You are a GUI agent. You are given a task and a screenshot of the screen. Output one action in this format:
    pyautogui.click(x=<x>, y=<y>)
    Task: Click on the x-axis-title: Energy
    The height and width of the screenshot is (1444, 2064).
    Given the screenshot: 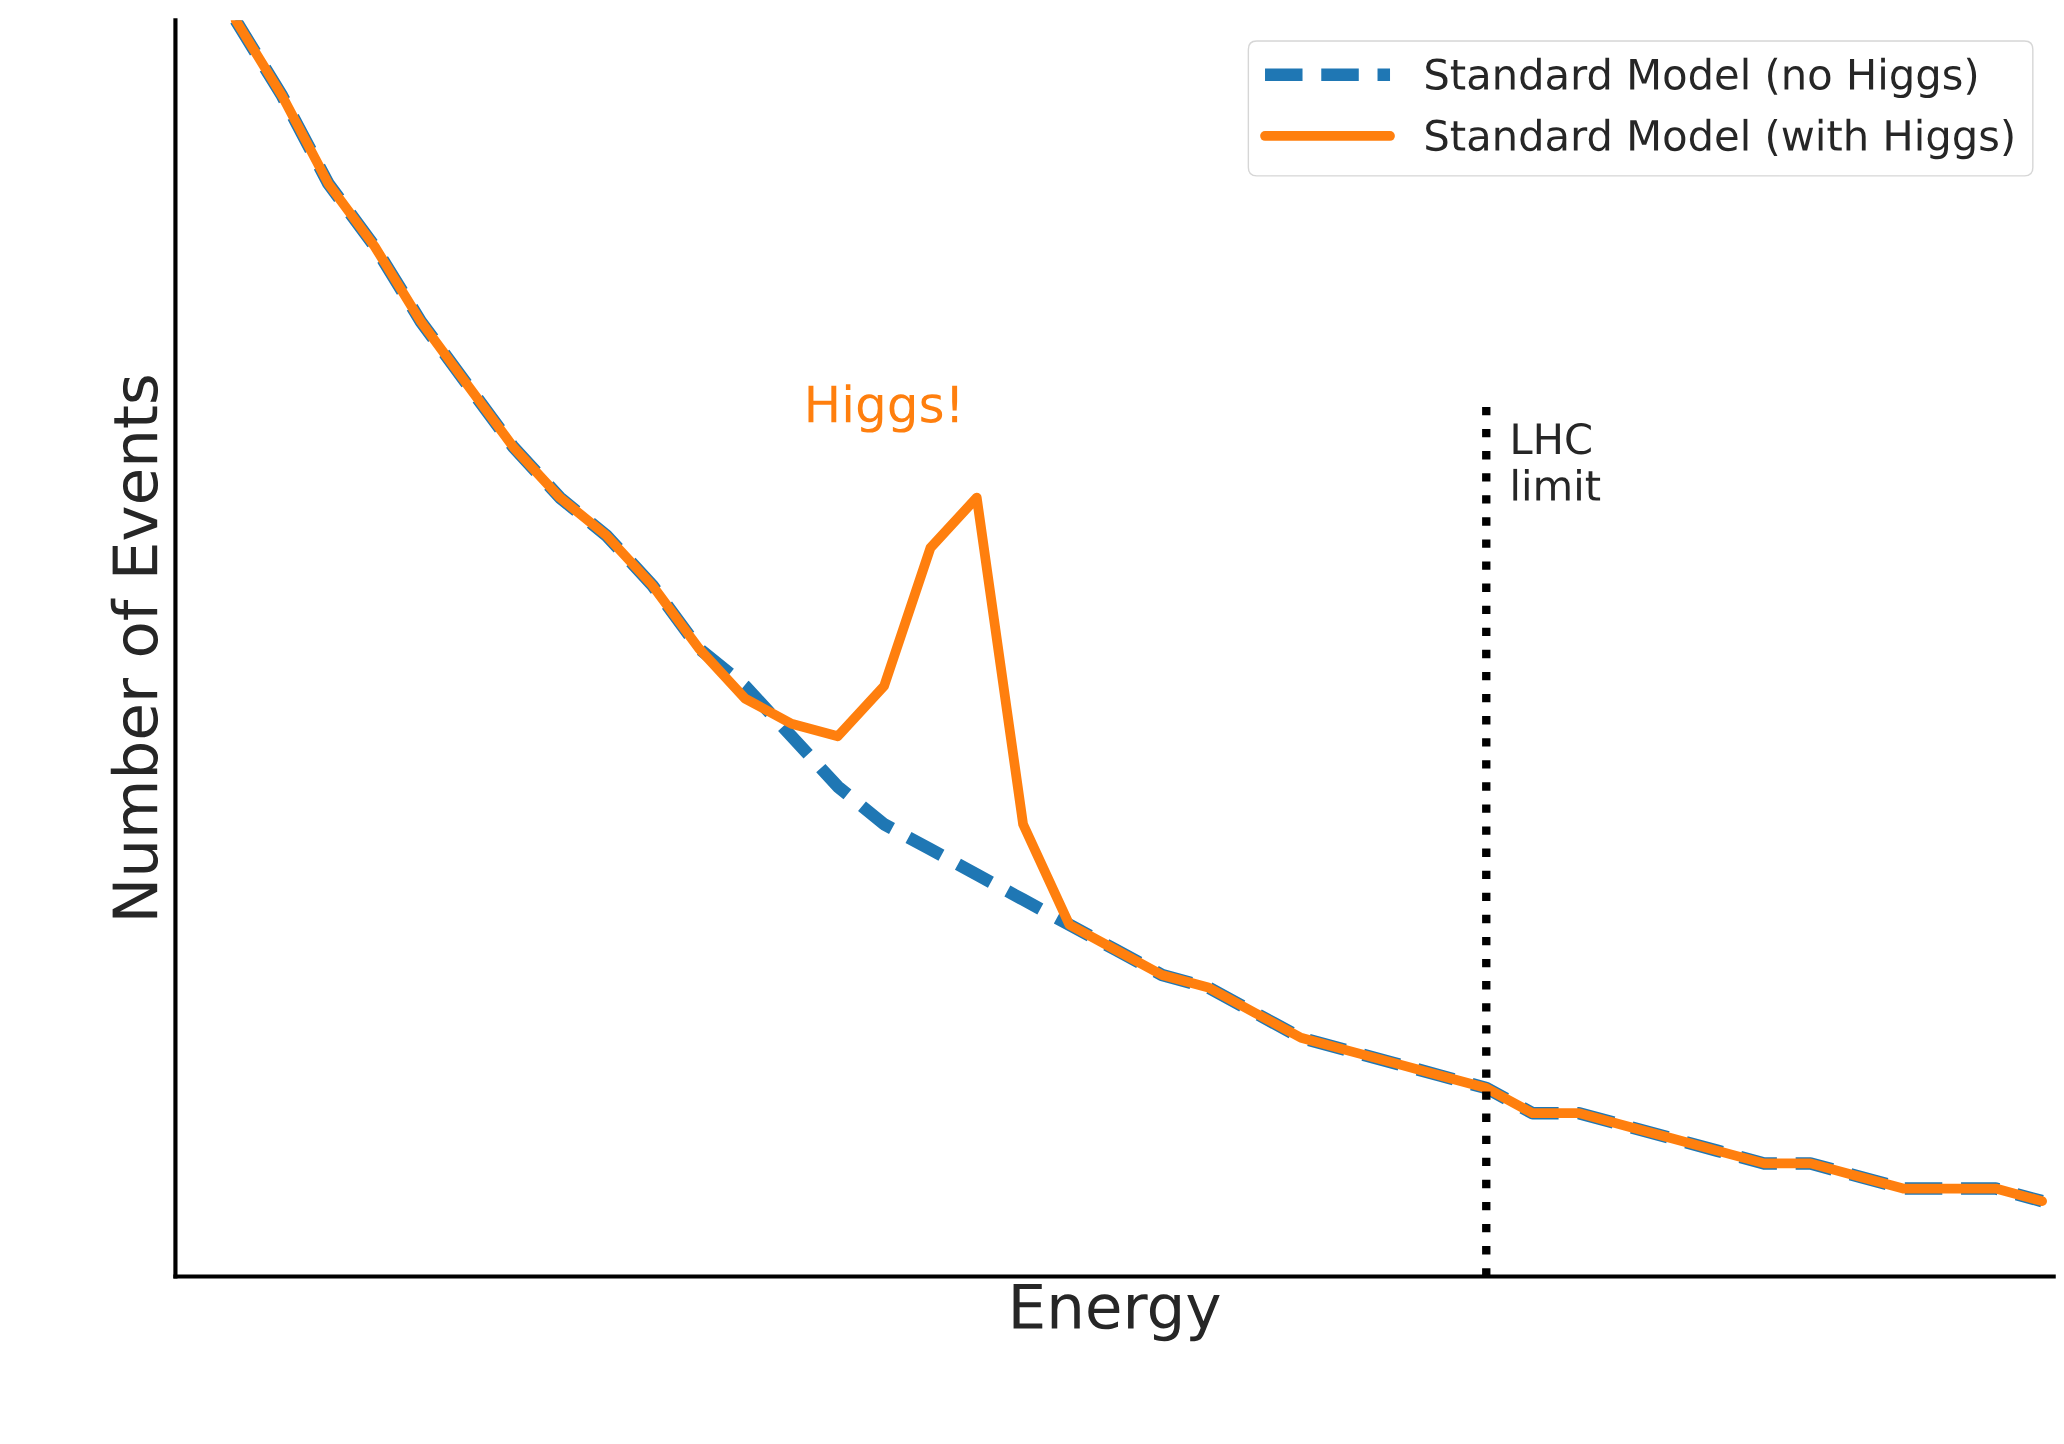 What is the action you would take?
    pyautogui.click(x=1116, y=1312)
    